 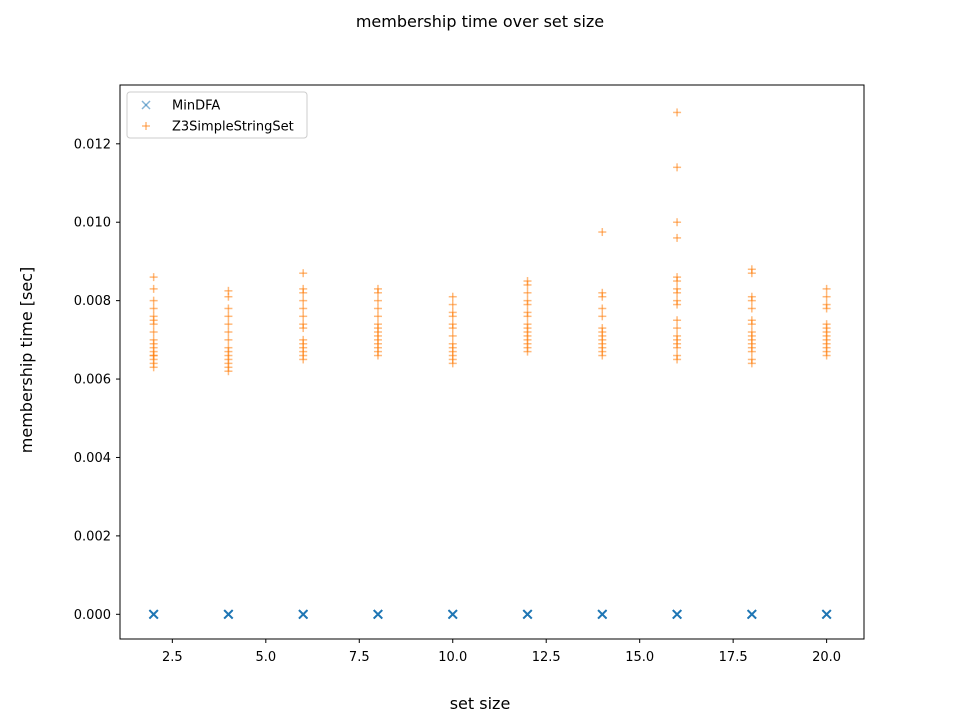 What do you see at coordinates (501, 652) in the screenshot?
I see `x-axis: 2.5 5.0 7.5 10.0 12.5 15.0 17.5 20.0` at bounding box center [501, 652].